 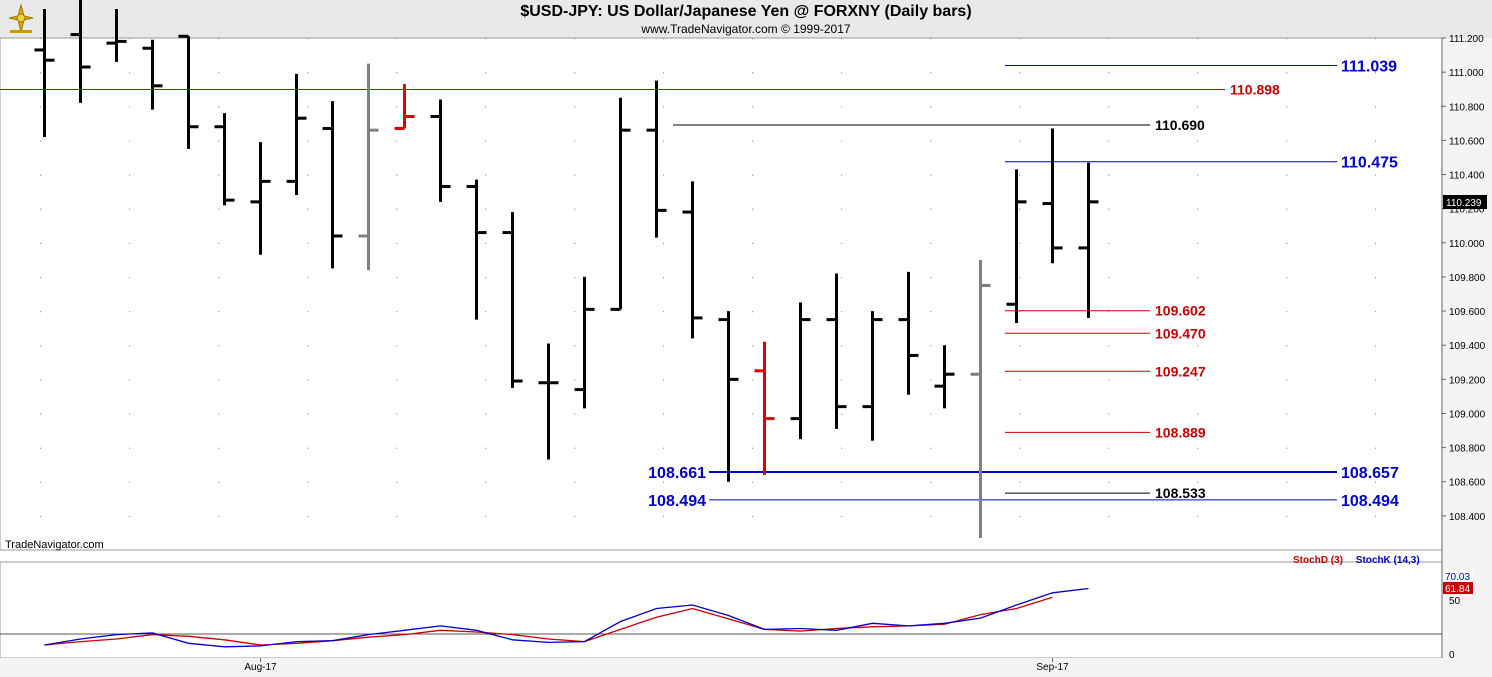 I want to click on x-tick-label: Aug-17, so click(x=260, y=667).